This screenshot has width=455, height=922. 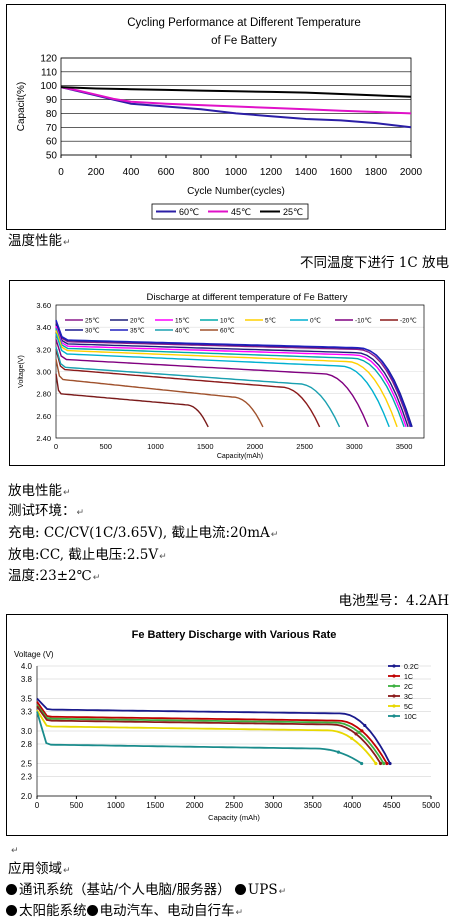 What do you see at coordinates (27, 712) in the screenshot?
I see `y-tick-label: 3.3` at bounding box center [27, 712].